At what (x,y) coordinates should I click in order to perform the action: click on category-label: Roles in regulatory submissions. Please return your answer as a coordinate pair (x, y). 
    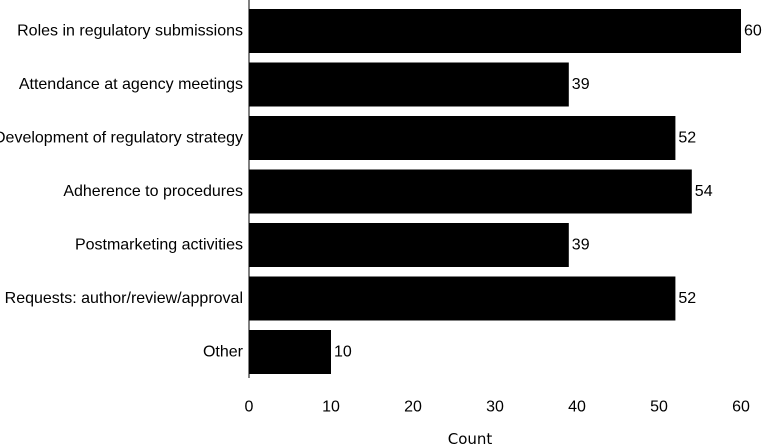
    Looking at the image, I should click on (130, 31).